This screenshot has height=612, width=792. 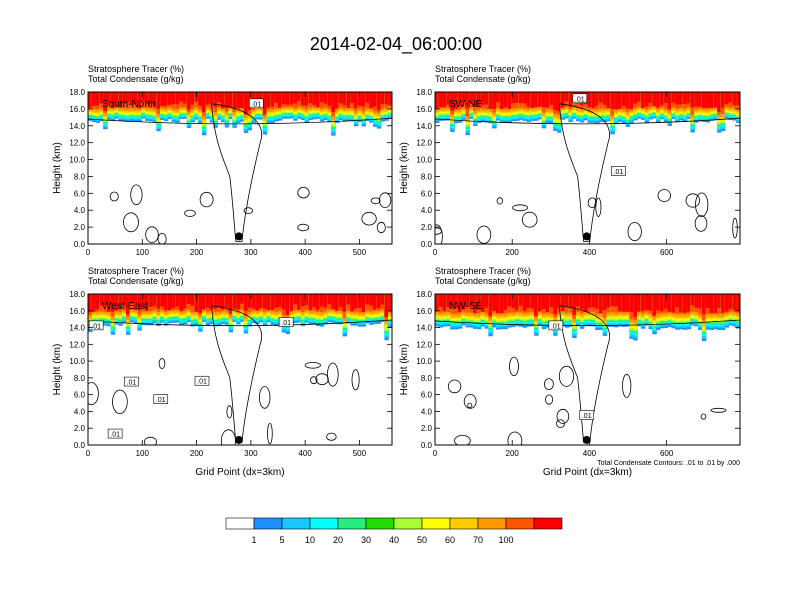 I want to click on panel-label: SW-NE, so click(x=465, y=104).